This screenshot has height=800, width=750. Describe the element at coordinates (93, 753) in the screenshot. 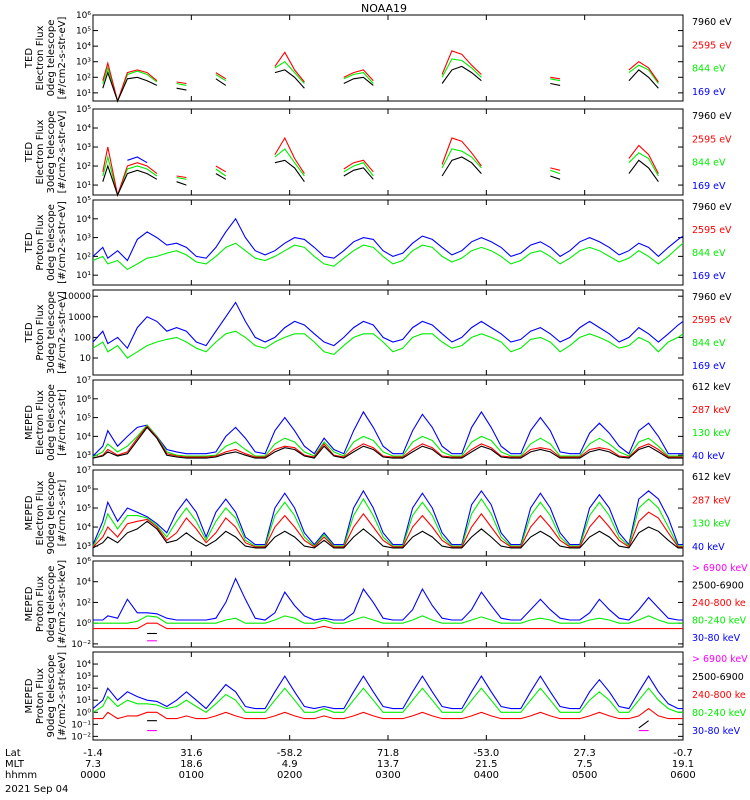

I see `footer-lat-value: -1.4` at that location.